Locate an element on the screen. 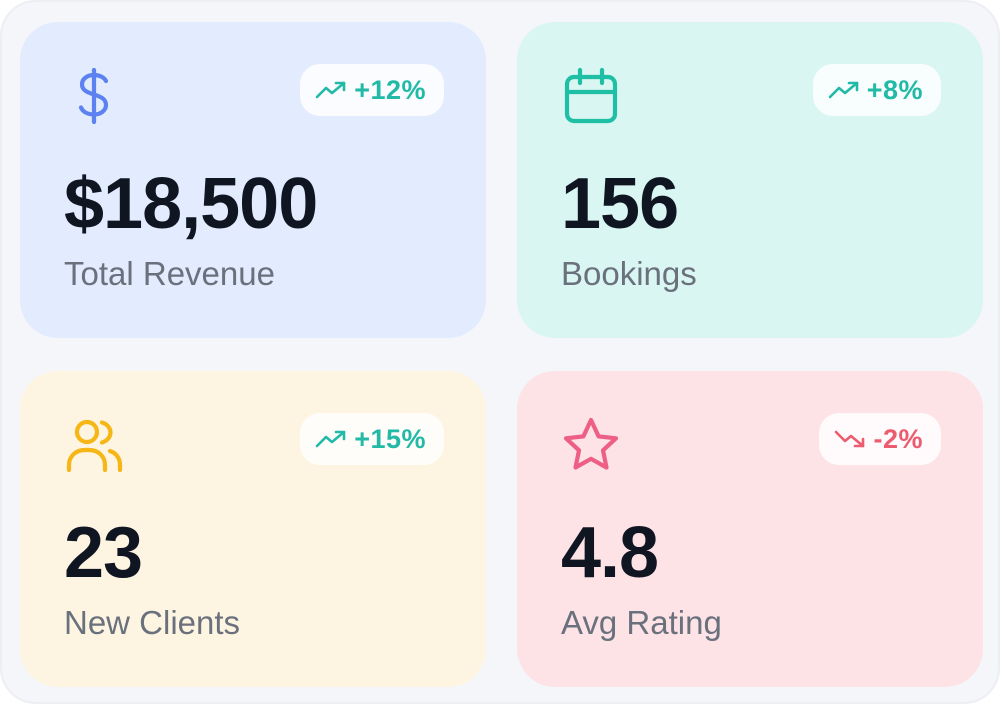 The image size is (1000, 704). change-percentage: -2% is located at coordinates (898, 438).